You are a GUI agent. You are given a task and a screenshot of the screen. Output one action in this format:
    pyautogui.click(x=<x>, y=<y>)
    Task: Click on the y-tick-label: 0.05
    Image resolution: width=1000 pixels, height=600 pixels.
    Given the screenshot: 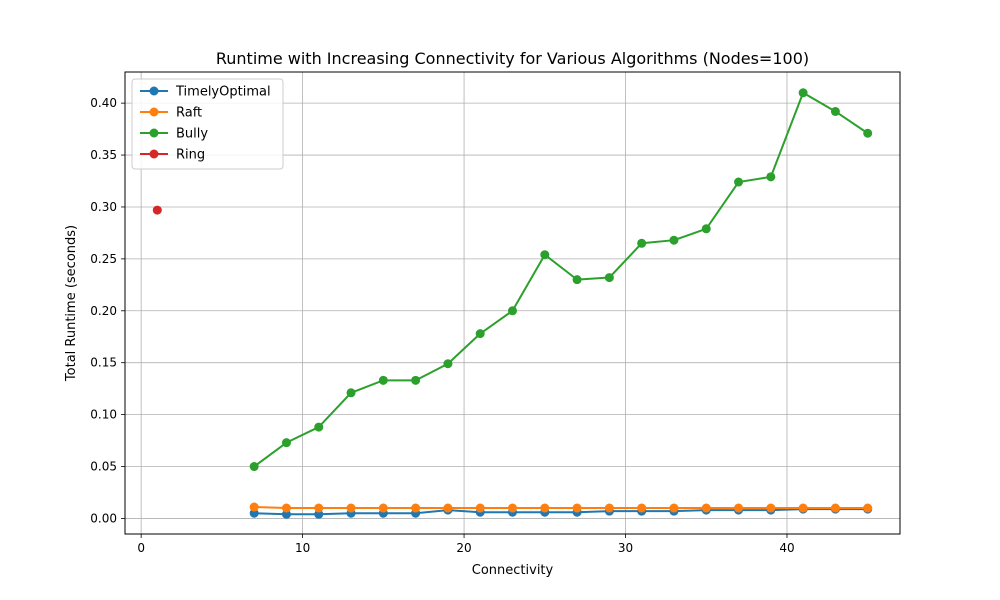 What is the action you would take?
    pyautogui.click(x=103, y=467)
    